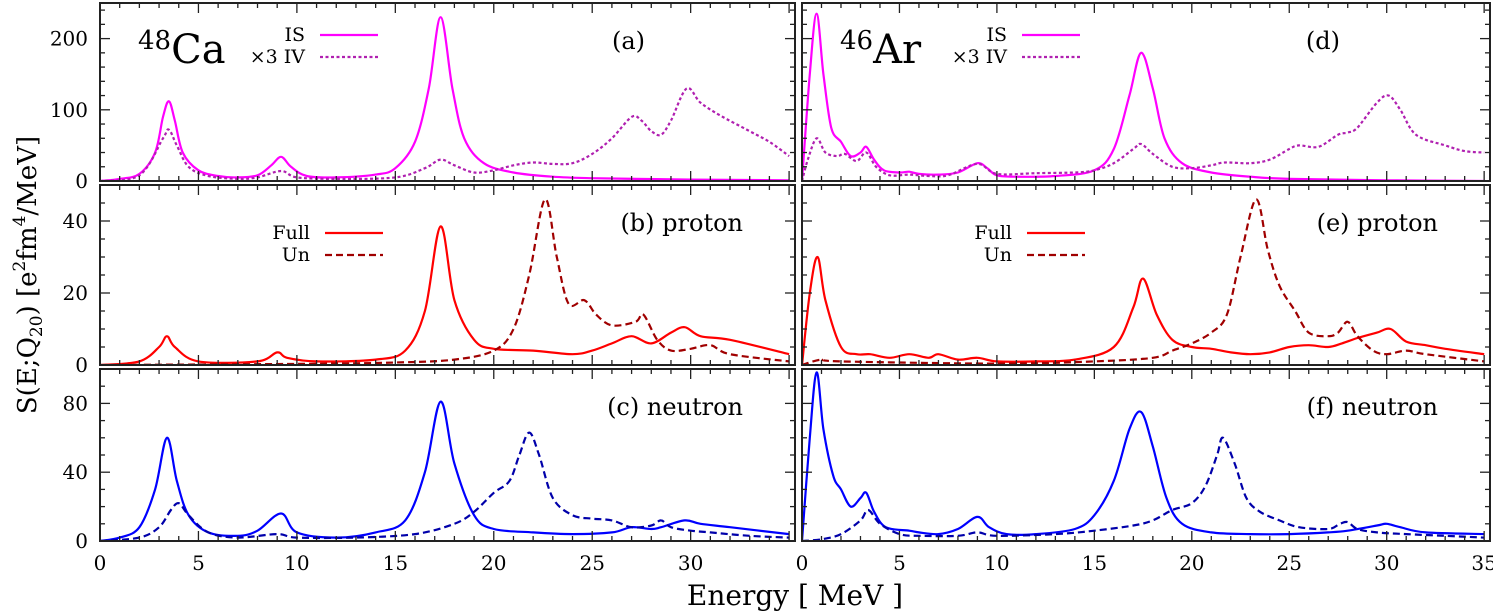 The width and height of the screenshot is (1493, 612). What do you see at coordinates (1482, 563) in the screenshot?
I see `x-tick-label: 35` at bounding box center [1482, 563].